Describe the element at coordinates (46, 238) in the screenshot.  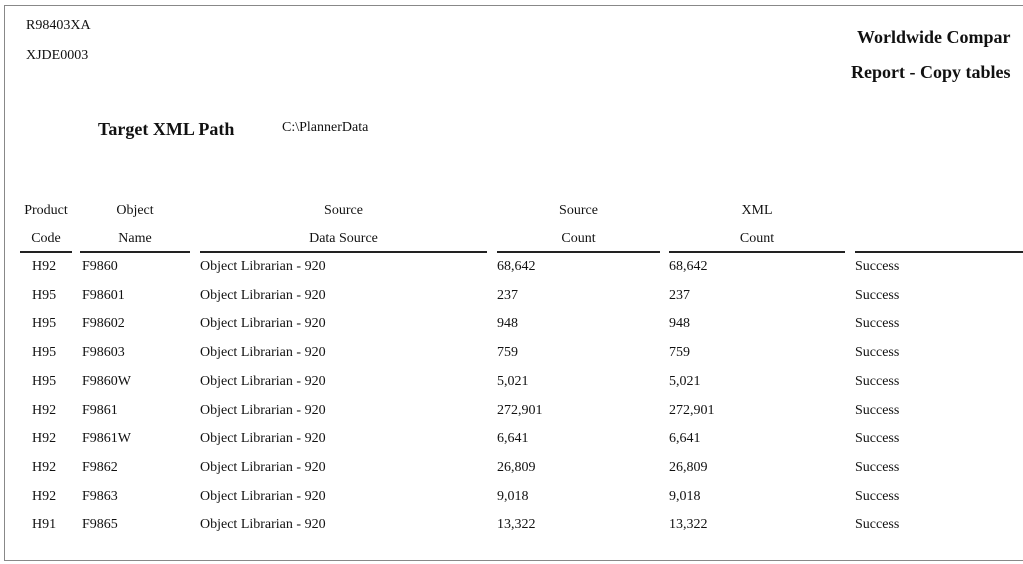
I see `column-header-line2: Code` at that location.